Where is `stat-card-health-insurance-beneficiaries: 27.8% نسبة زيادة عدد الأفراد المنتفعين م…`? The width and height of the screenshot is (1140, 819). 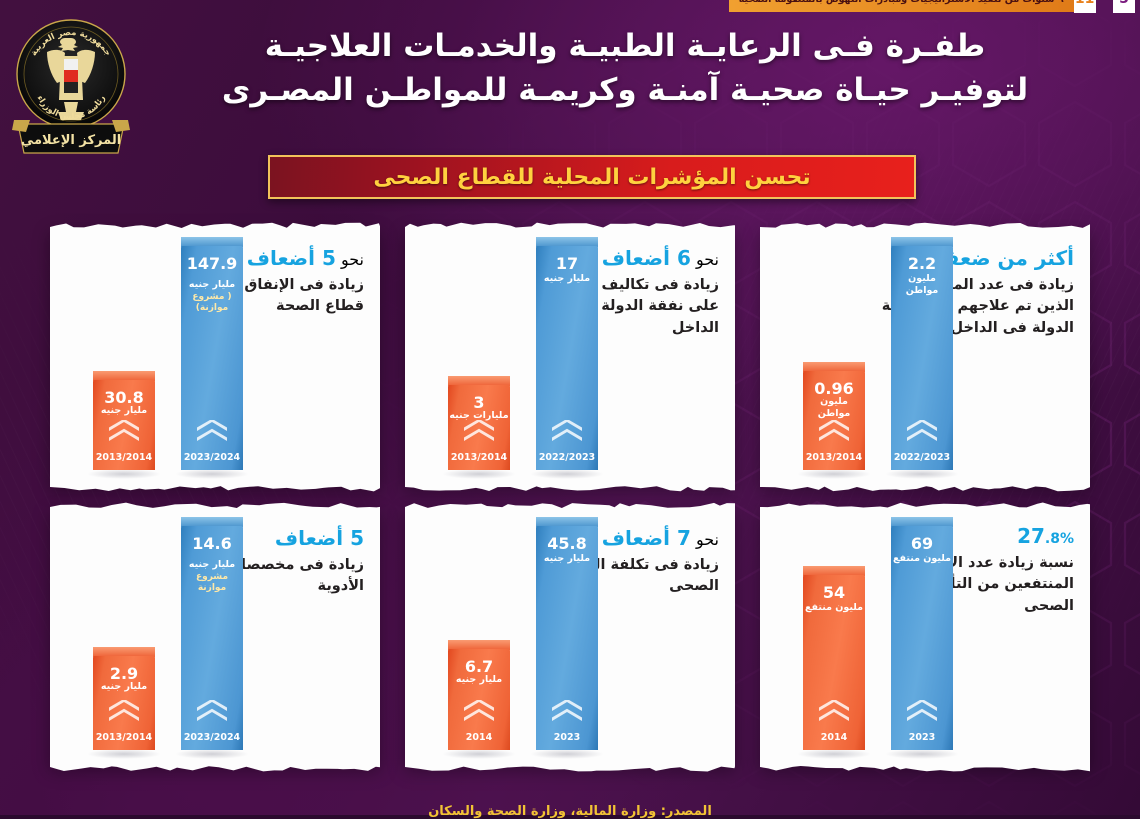 stat-card-health-insurance-beneficiaries: 27.8% نسبة زيادة عدد الأفراد المنتفعين م… is located at coordinates (925, 637).